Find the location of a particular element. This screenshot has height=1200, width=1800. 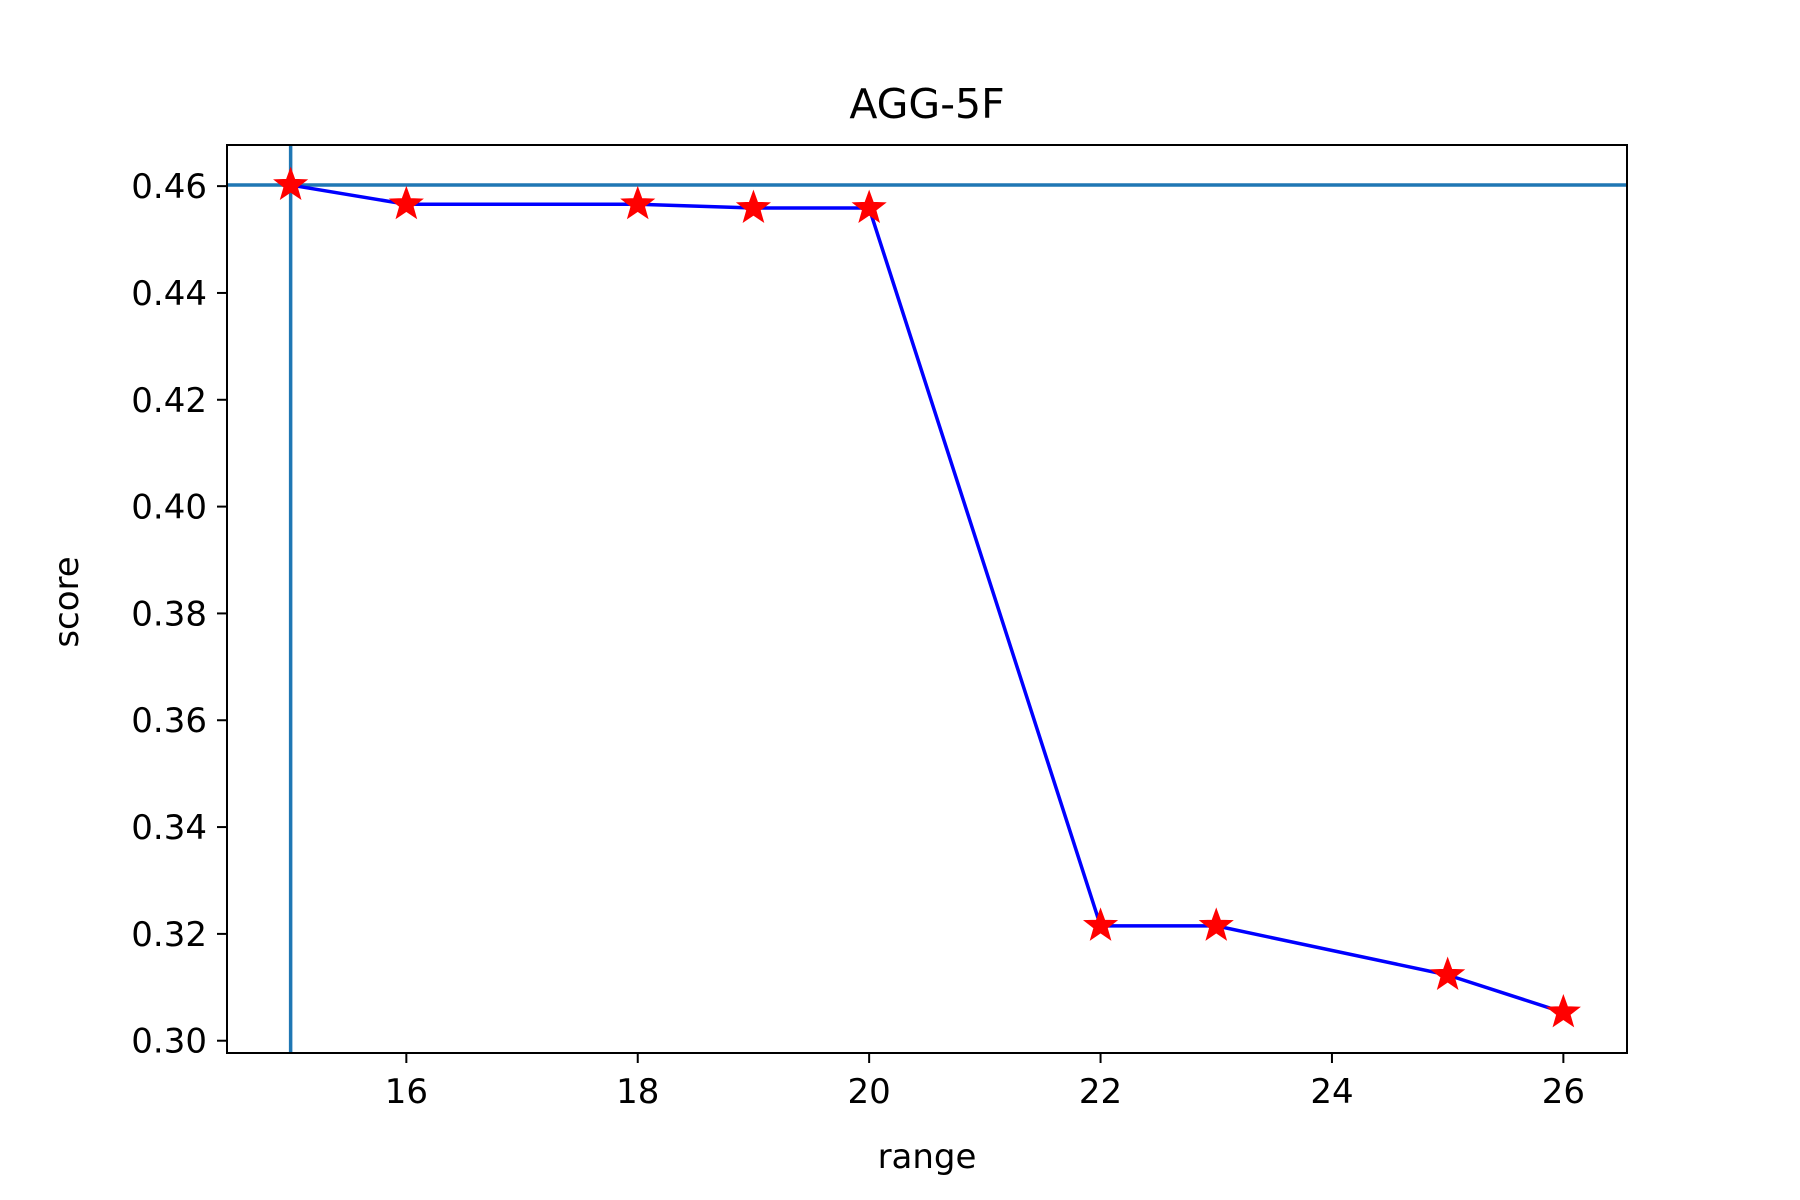

x-tick-label: 20 is located at coordinates (869, 1092).